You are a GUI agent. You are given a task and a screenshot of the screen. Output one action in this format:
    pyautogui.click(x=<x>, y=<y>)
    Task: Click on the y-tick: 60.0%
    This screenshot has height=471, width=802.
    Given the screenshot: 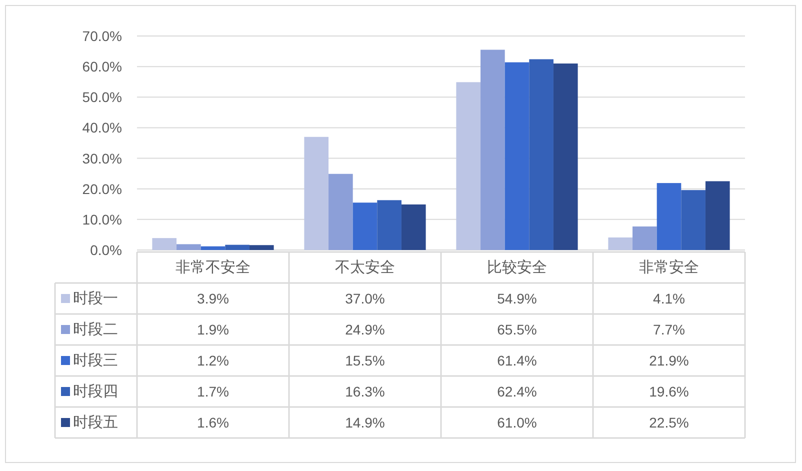 What is the action you would take?
    pyautogui.click(x=102, y=66)
    